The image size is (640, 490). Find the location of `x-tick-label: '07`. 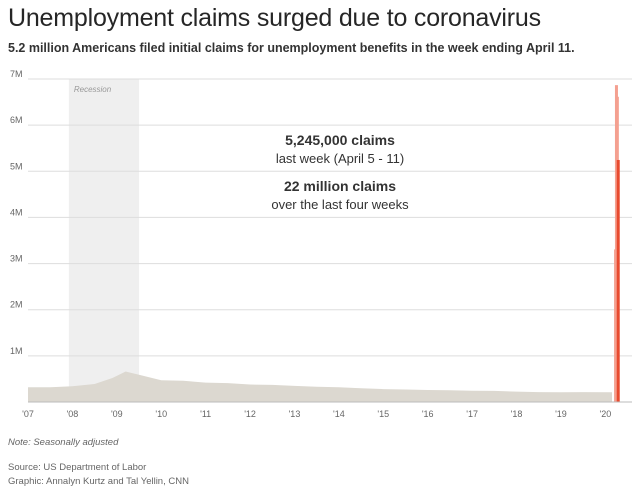

x-tick-label: '07 is located at coordinates (28, 414).